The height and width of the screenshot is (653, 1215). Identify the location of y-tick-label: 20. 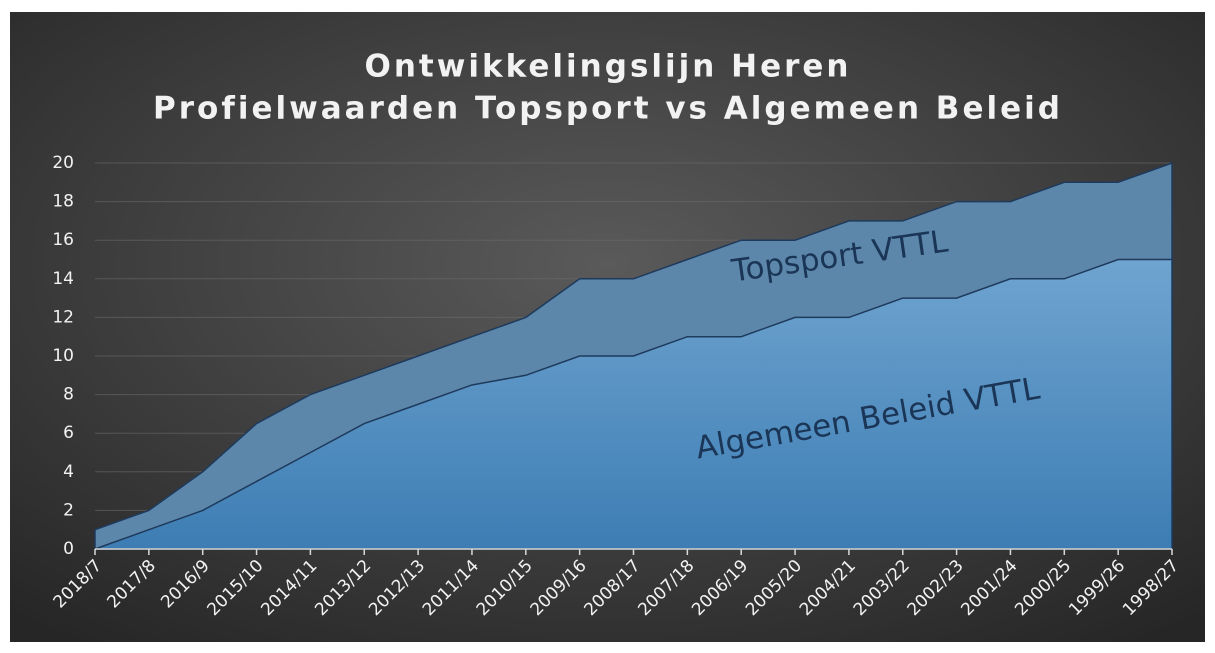
(63, 163).